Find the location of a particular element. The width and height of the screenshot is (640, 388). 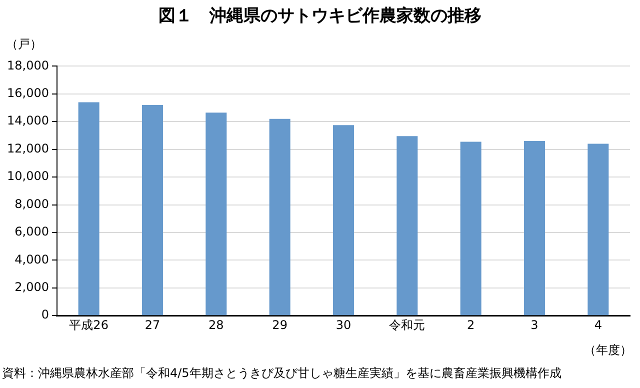

x-tick-label: 2 is located at coordinates (471, 325).